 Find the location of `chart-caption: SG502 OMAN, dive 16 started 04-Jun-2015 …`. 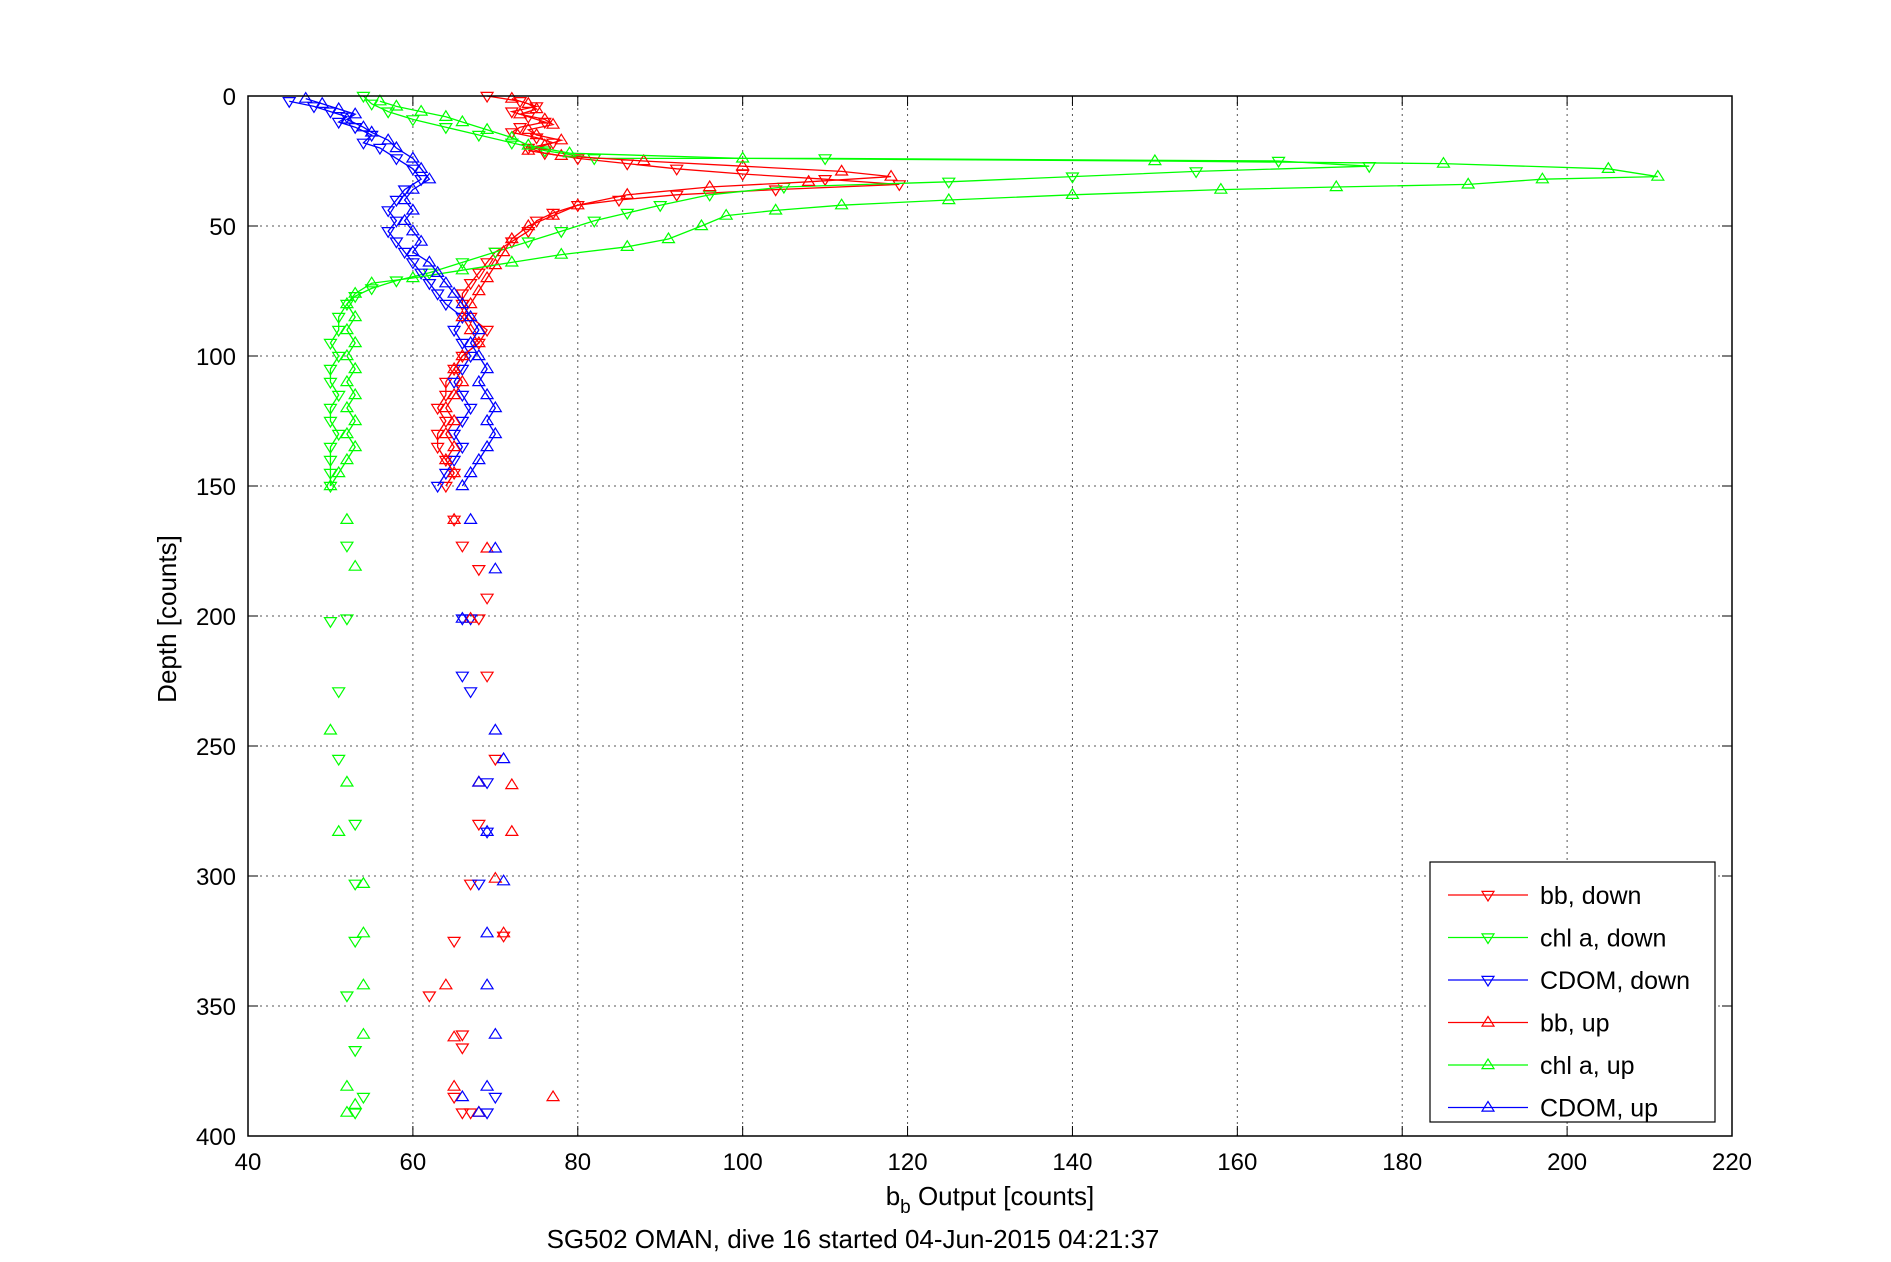

chart-caption: SG502 OMAN, dive 16 started 04-Jun-2015 … is located at coordinates (853, 1239).